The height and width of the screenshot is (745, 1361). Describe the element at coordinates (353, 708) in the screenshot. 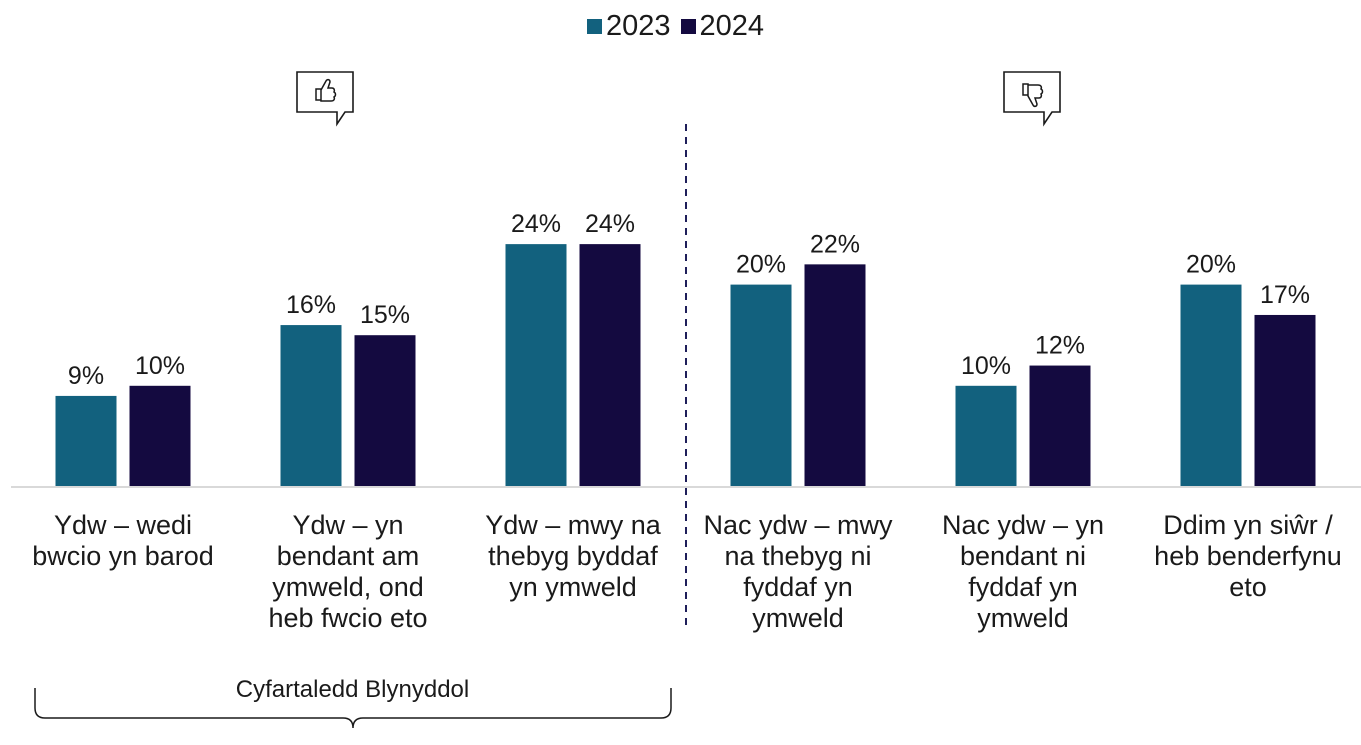

I see `bracket` at that location.